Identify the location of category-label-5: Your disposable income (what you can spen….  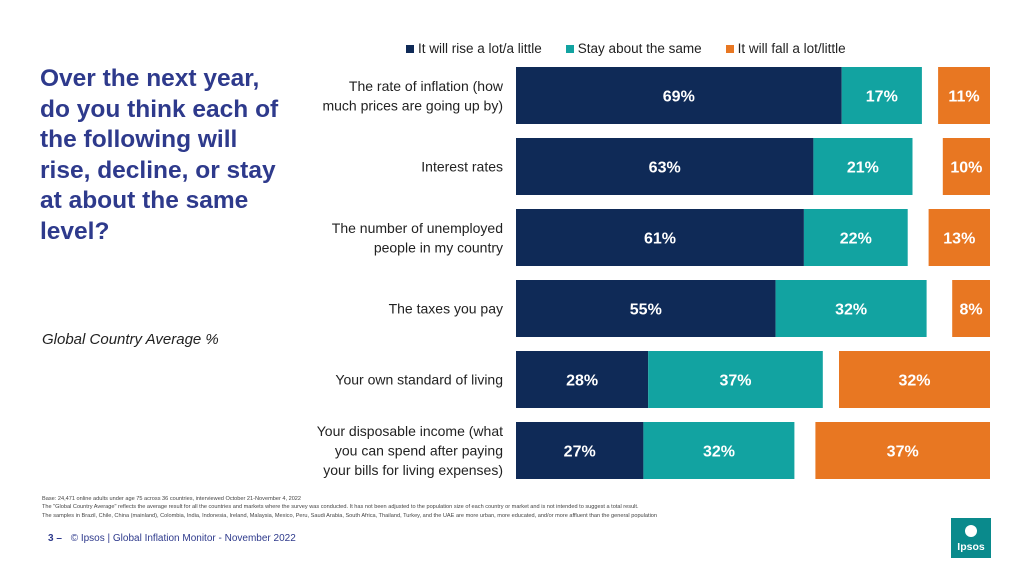
(410, 450).